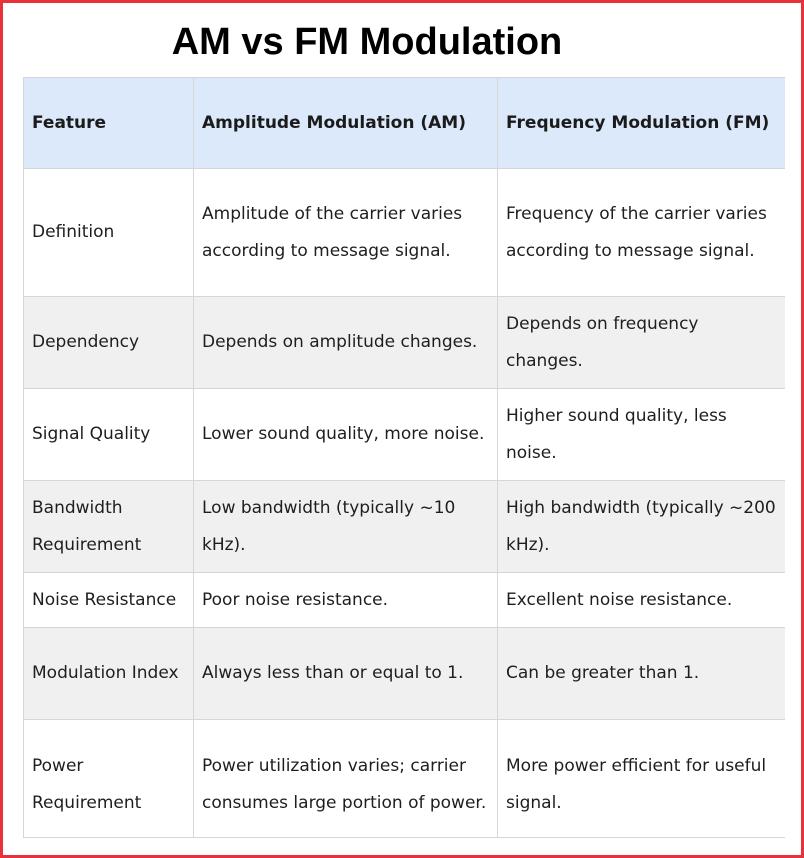 The image size is (804, 858). I want to click on header-am: Amplitude Modulation (AM), so click(345, 123).